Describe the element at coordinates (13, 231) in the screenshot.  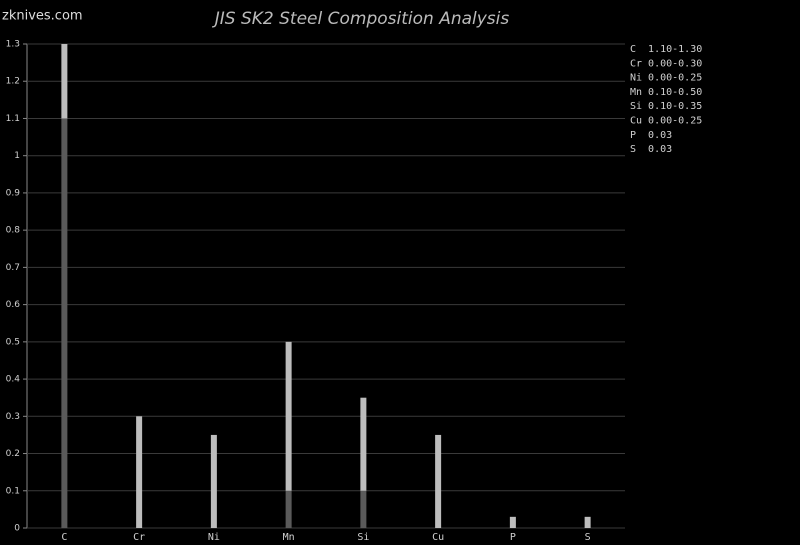
I see `y-tick-label: 0.8` at that location.